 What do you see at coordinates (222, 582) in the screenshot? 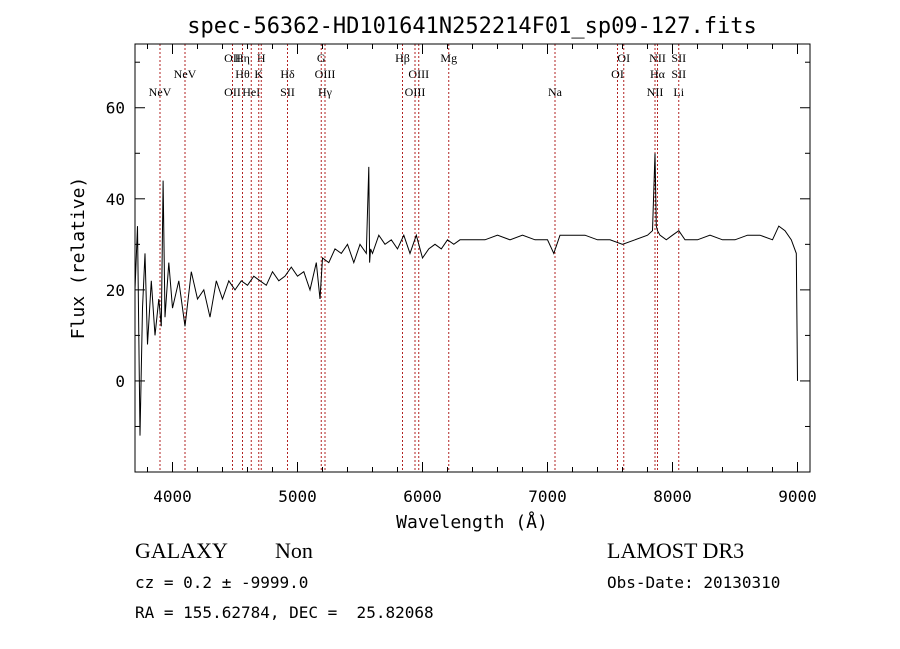
I see `redshift-value: cz = 0.2 ± -9999.0` at bounding box center [222, 582].